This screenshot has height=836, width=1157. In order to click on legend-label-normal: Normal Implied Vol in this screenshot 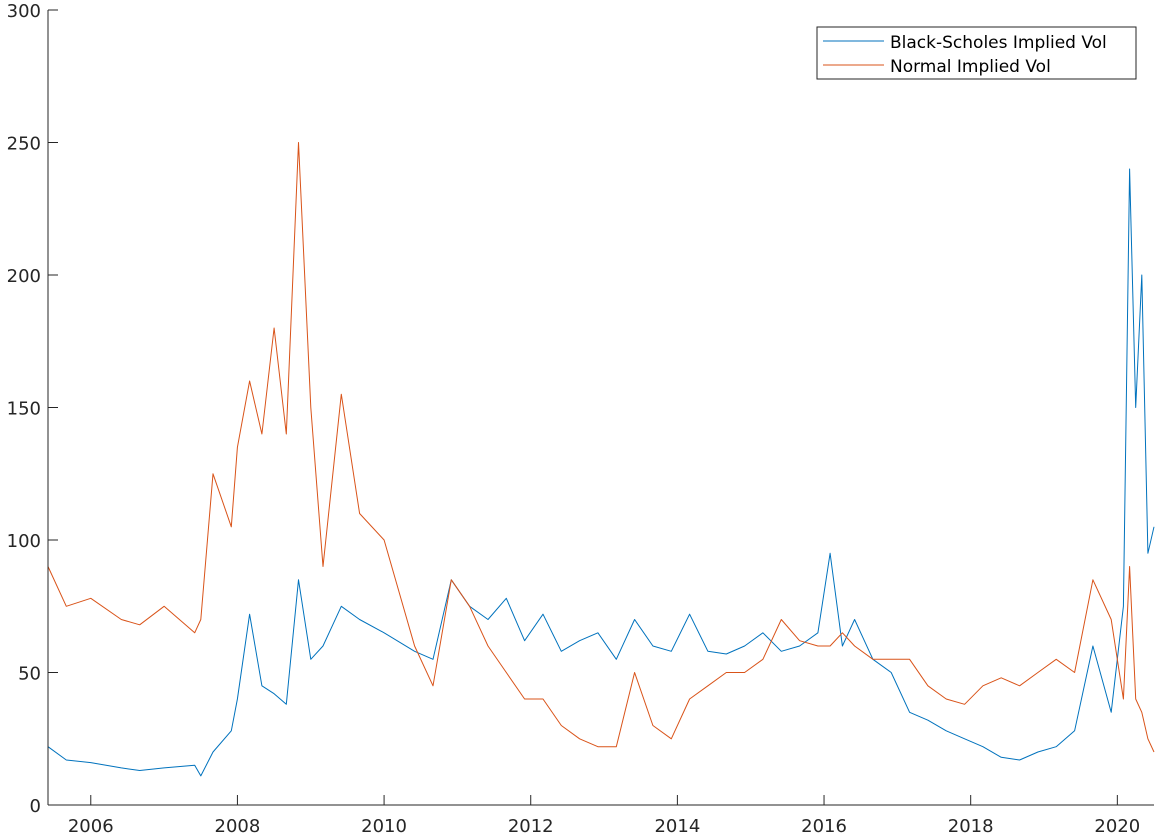, I will do `click(970, 67)`.